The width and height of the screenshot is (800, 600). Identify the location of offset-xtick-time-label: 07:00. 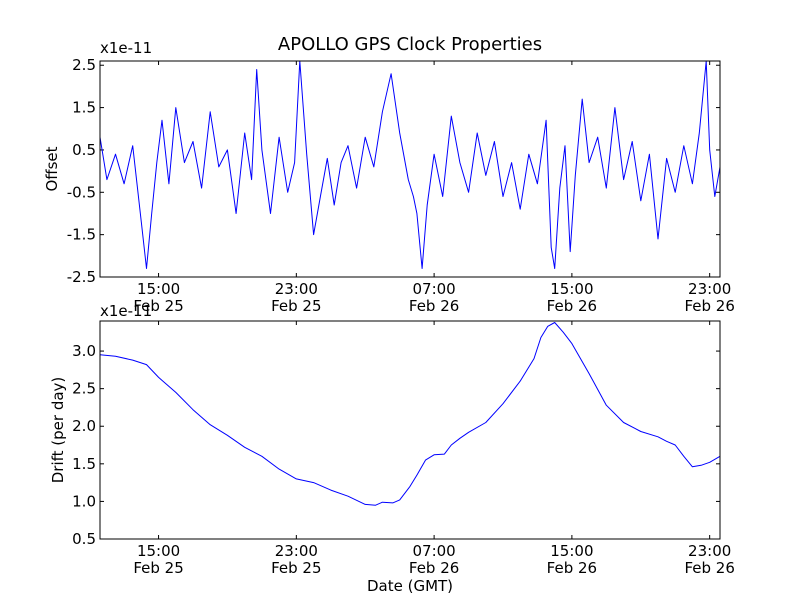
(433, 289).